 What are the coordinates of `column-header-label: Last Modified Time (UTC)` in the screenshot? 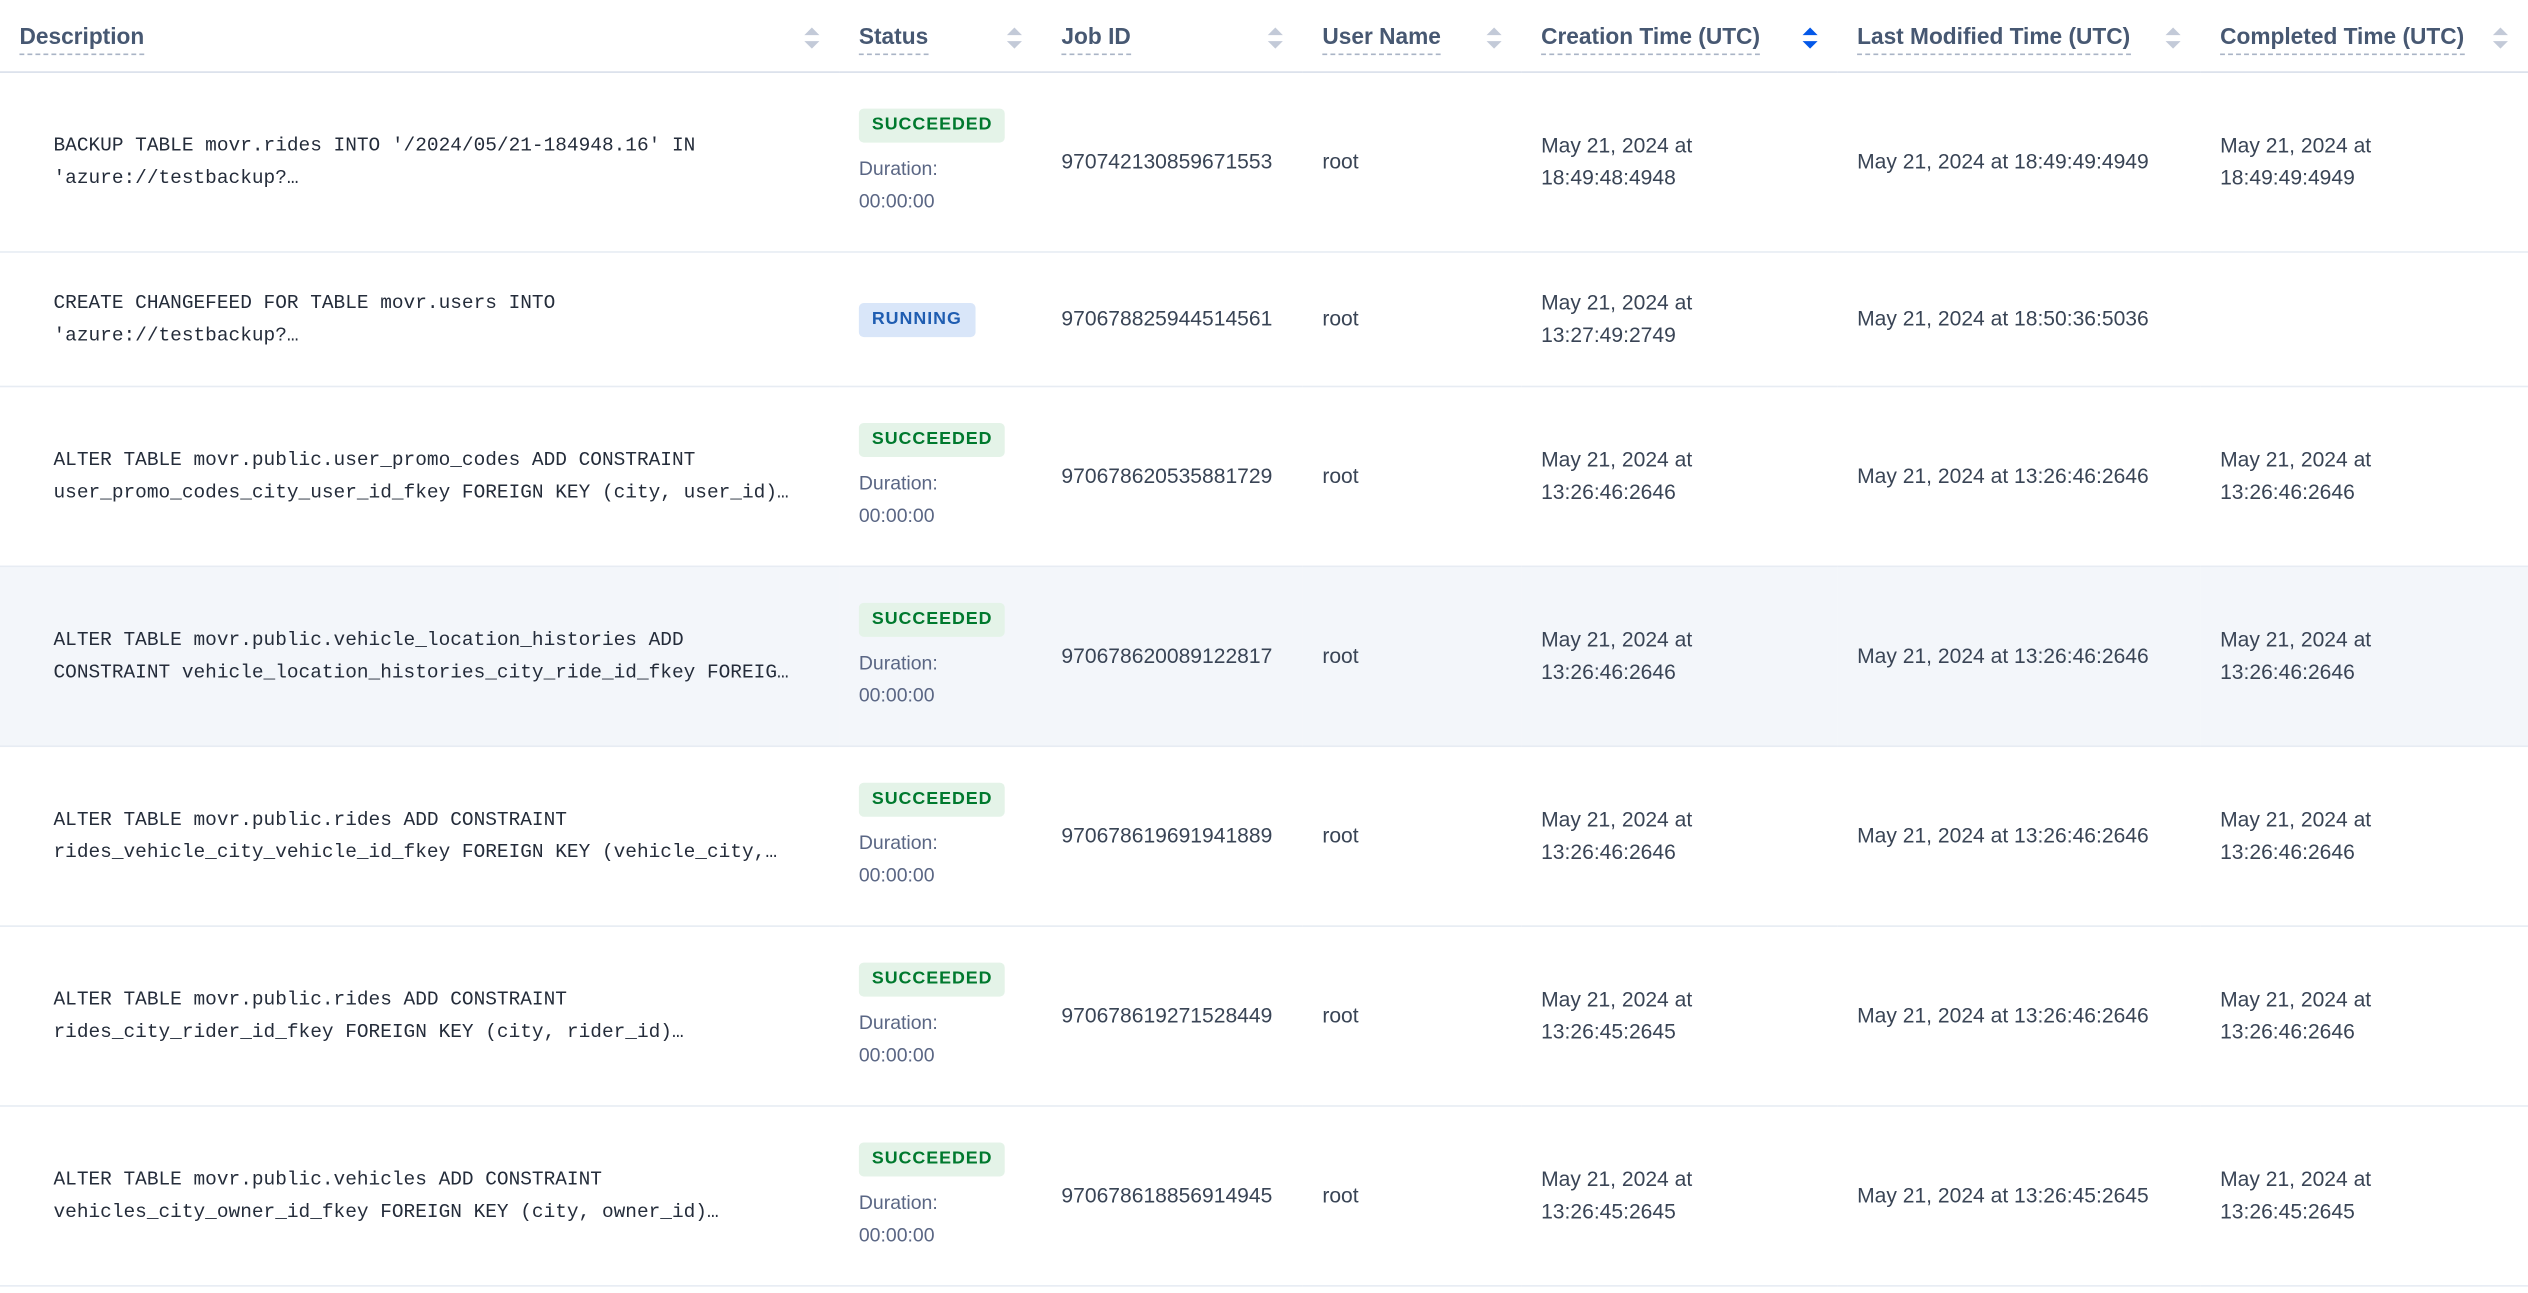 It's located at (1994, 39).